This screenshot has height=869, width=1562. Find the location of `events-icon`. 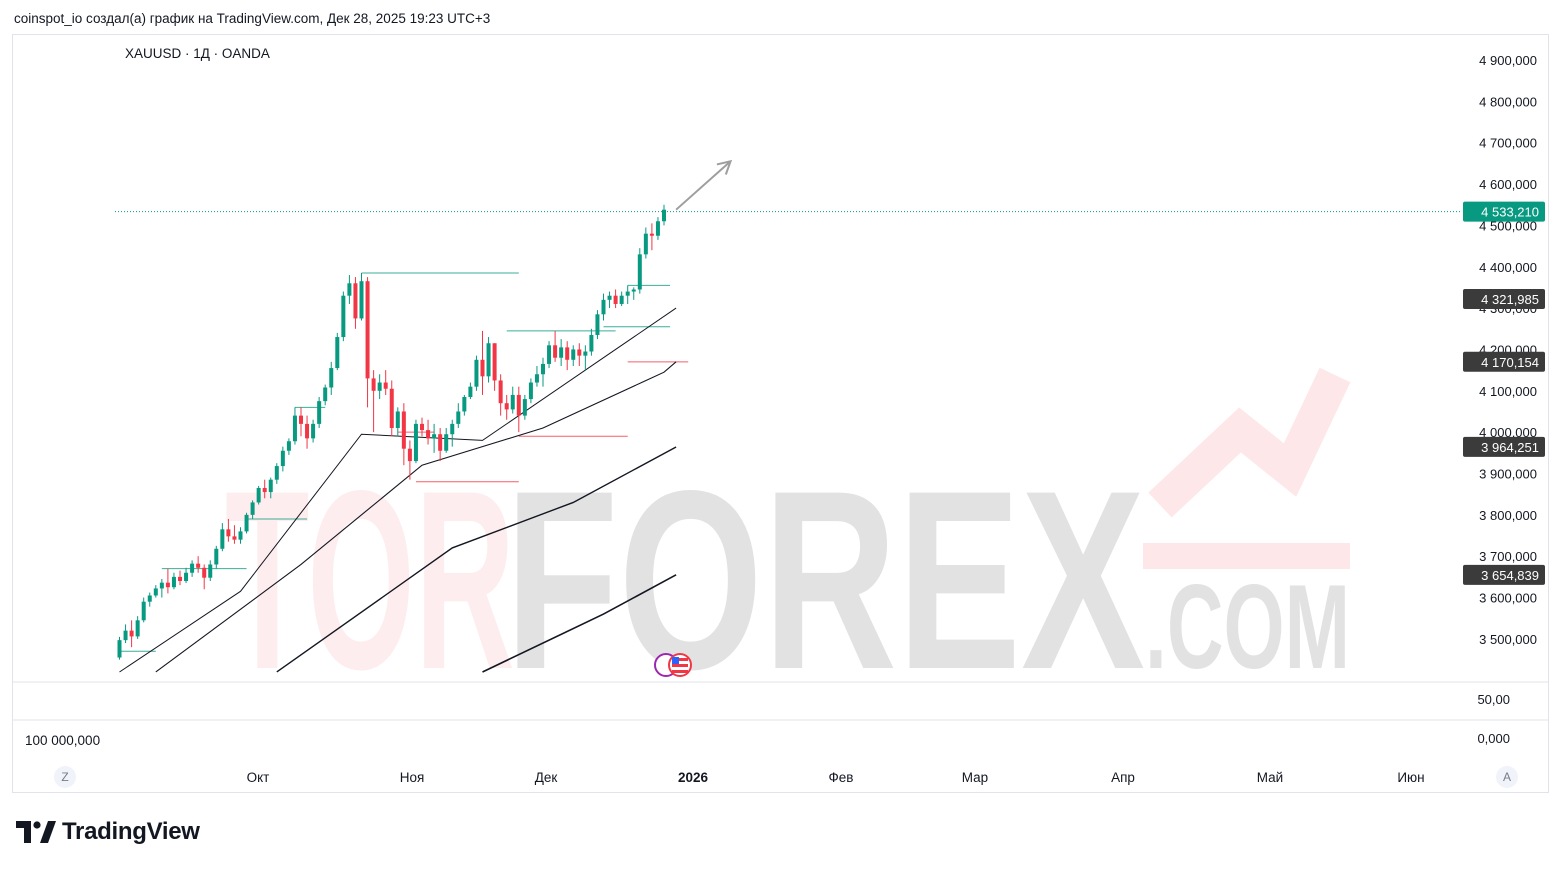

events-icon is located at coordinates (673, 665).